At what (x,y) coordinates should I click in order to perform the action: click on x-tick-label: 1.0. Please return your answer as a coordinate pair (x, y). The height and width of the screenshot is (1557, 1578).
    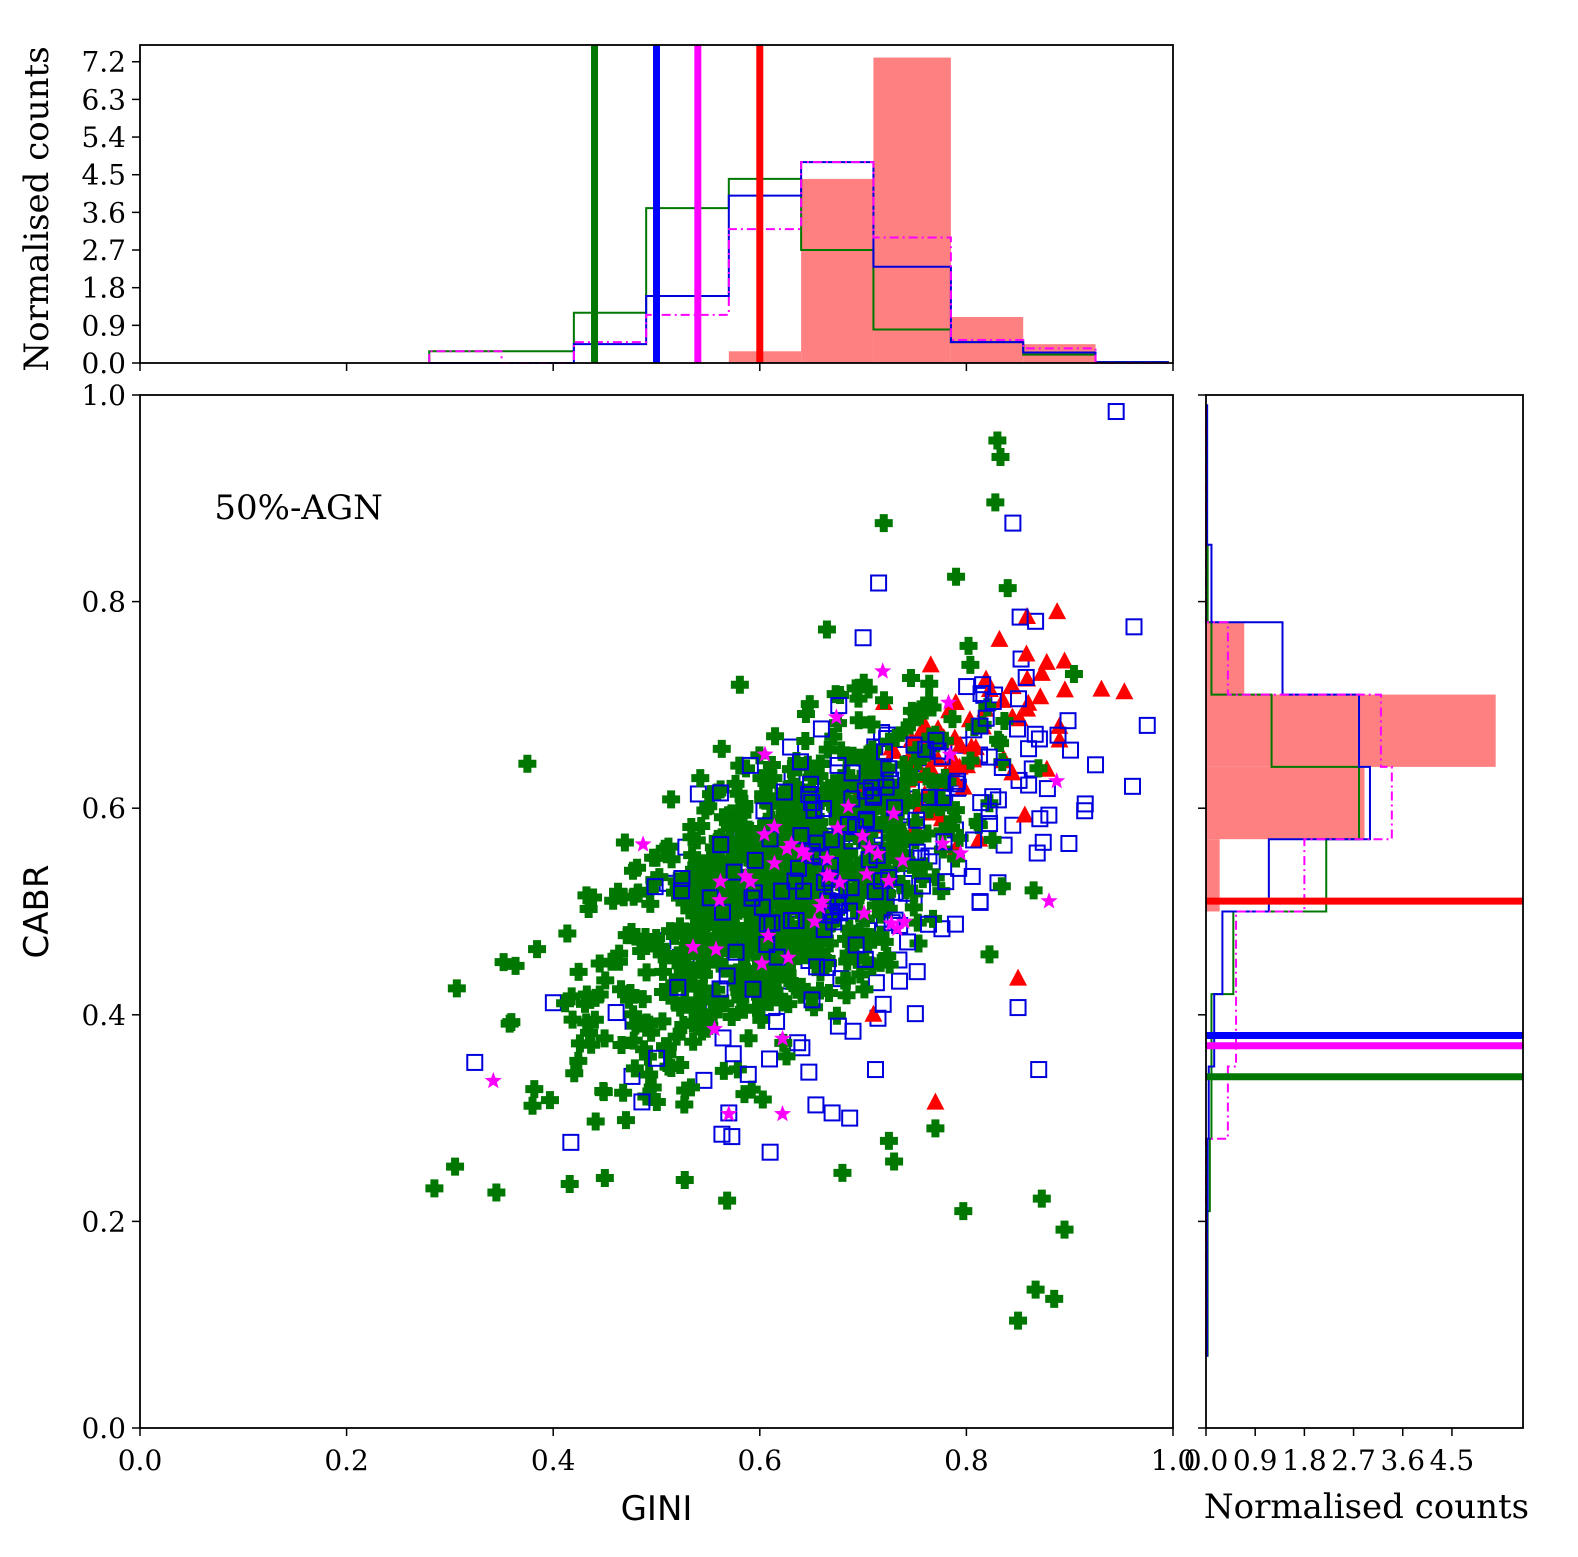
    Looking at the image, I should click on (1173, 1460).